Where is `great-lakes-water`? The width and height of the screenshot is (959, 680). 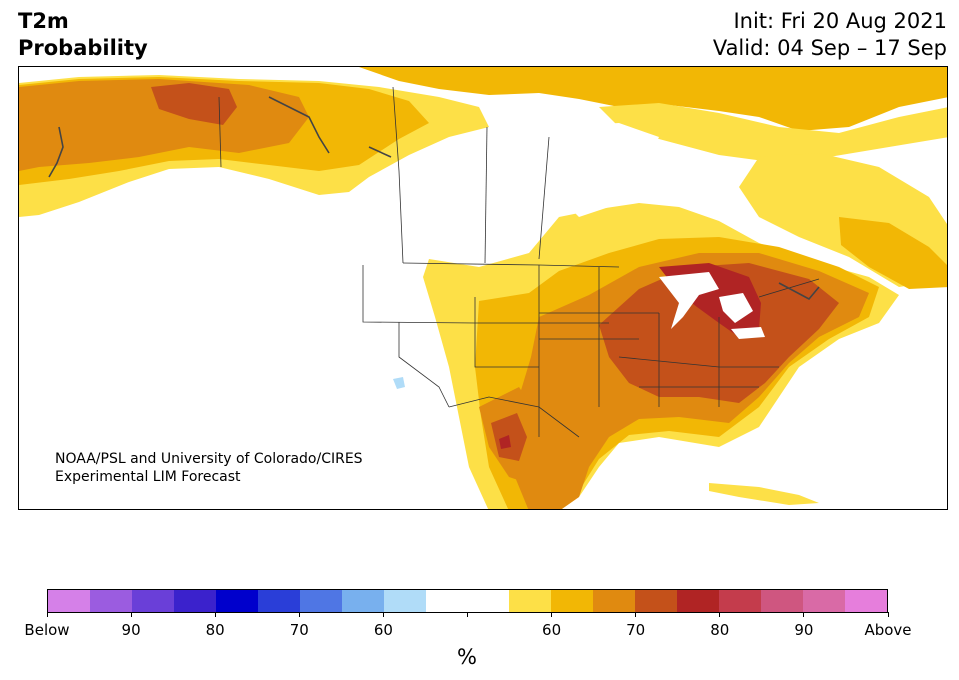 great-lakes-water is located at coordinates (712, 305).